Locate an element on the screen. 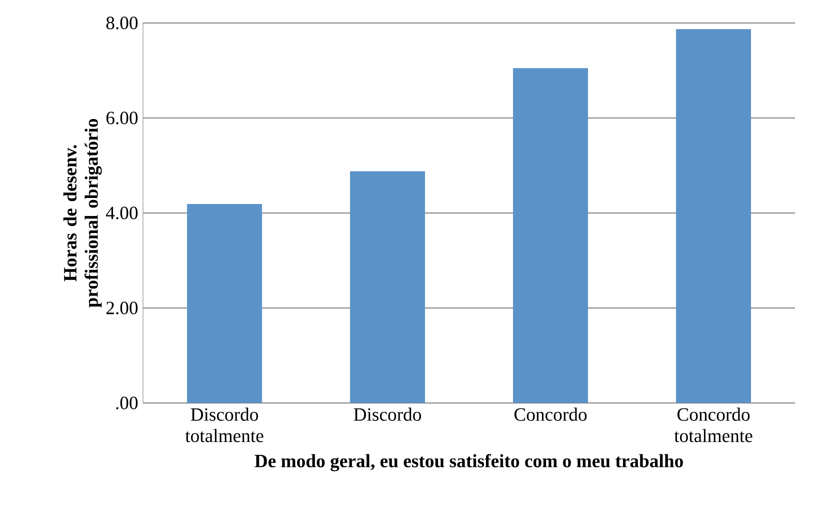 The image size is (823, 527). x-axis-title: De modo geral, eu estou satisfeito com o meu trabalho is located at coordinates (468, 463).